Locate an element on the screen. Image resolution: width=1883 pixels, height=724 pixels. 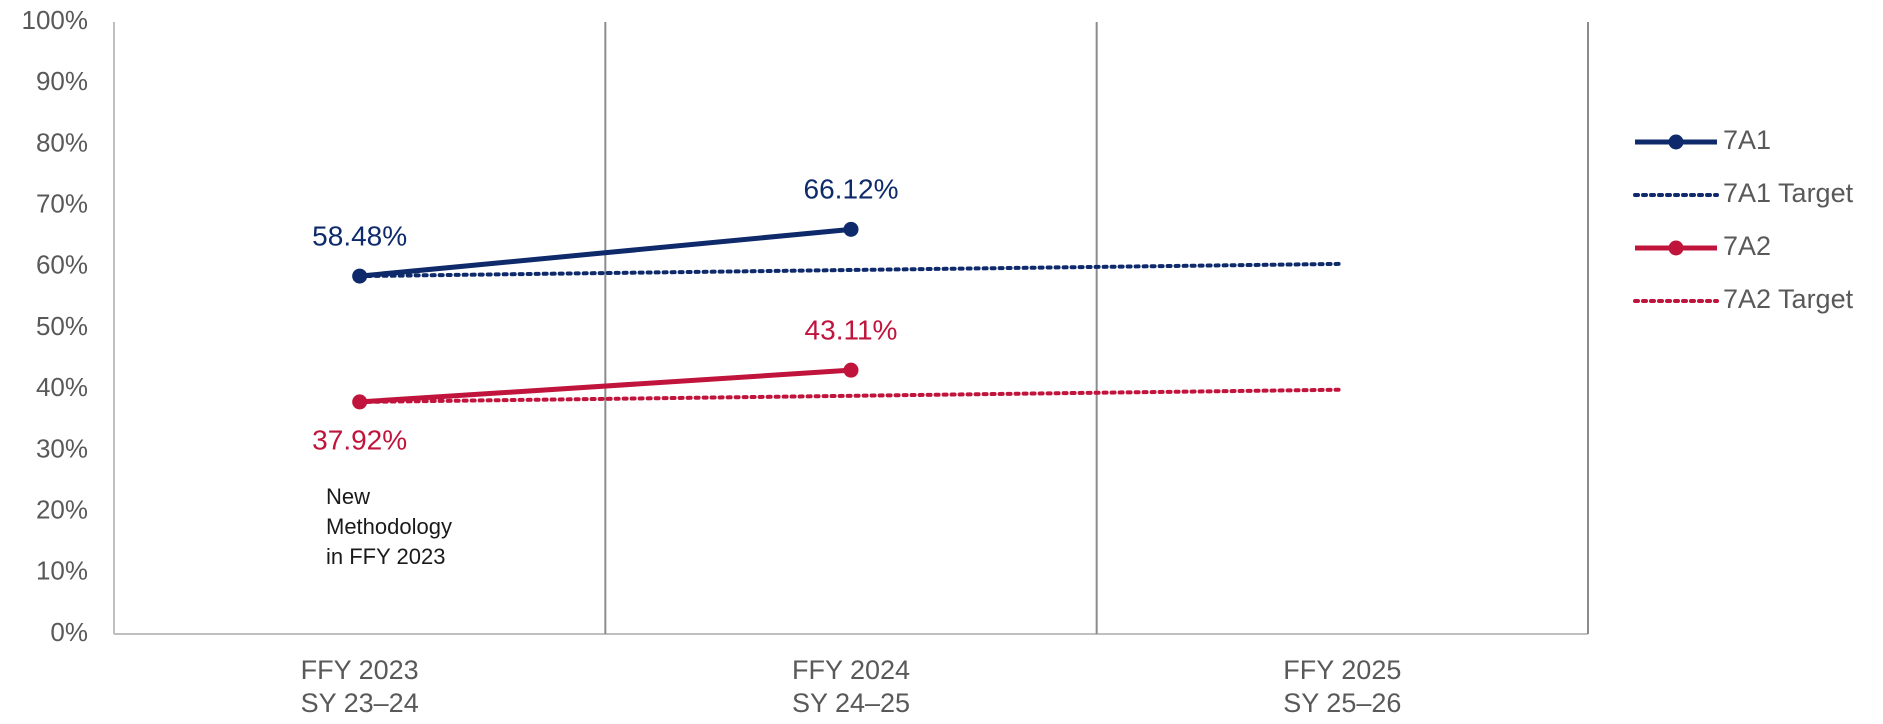
legend-label: 7A1 is located at coordinates (1747, 140).